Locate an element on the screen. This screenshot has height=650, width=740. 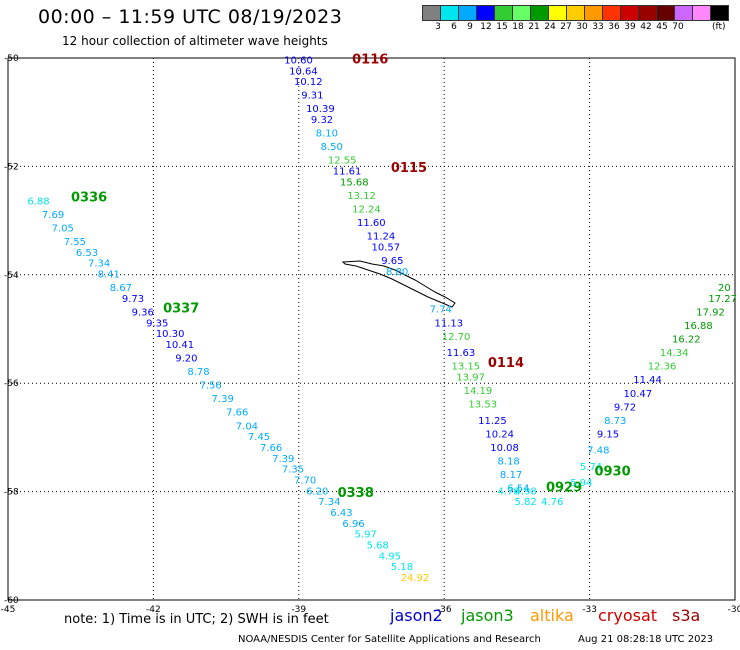
wave-height-value: 8.41 is located at coordinates (109, 275).